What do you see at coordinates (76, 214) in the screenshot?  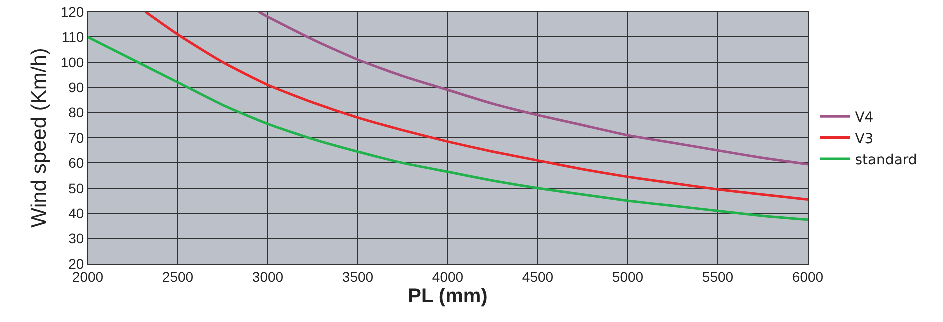 I see `y-tick-label: 40` at bounding box center [76, 214].